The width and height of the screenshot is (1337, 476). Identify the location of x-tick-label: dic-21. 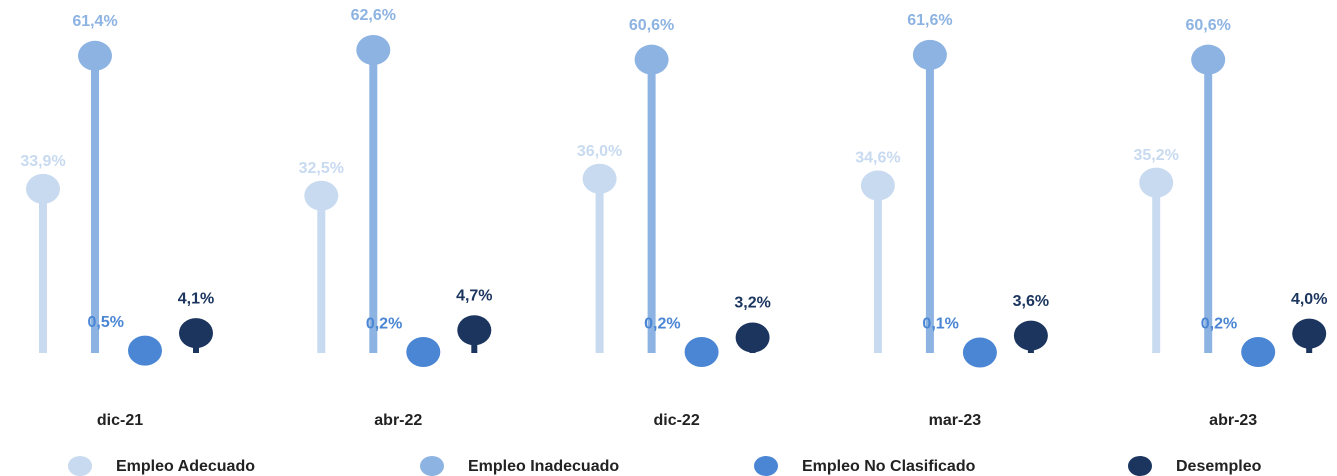
(120, 420).